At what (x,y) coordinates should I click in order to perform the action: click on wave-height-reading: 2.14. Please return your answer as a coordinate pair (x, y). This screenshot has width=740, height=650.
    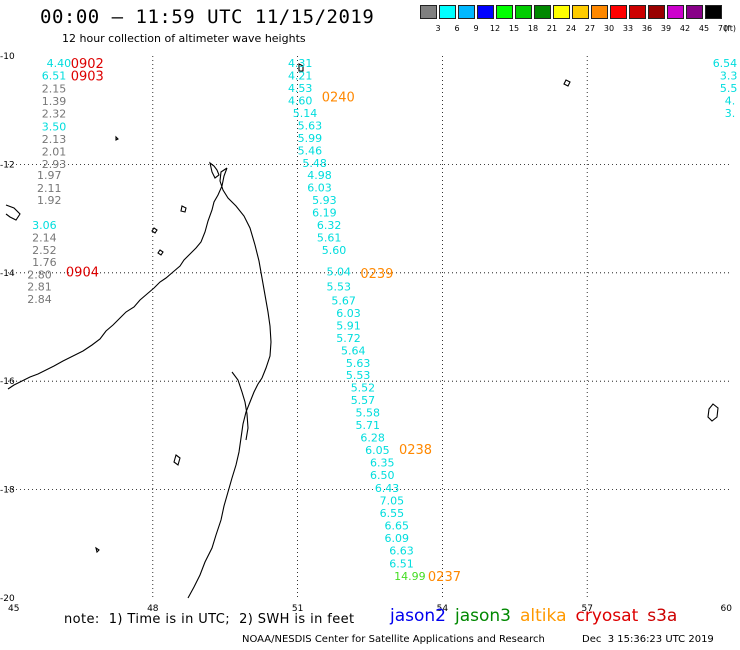
    Looking at the image, I should click on (44, 238).